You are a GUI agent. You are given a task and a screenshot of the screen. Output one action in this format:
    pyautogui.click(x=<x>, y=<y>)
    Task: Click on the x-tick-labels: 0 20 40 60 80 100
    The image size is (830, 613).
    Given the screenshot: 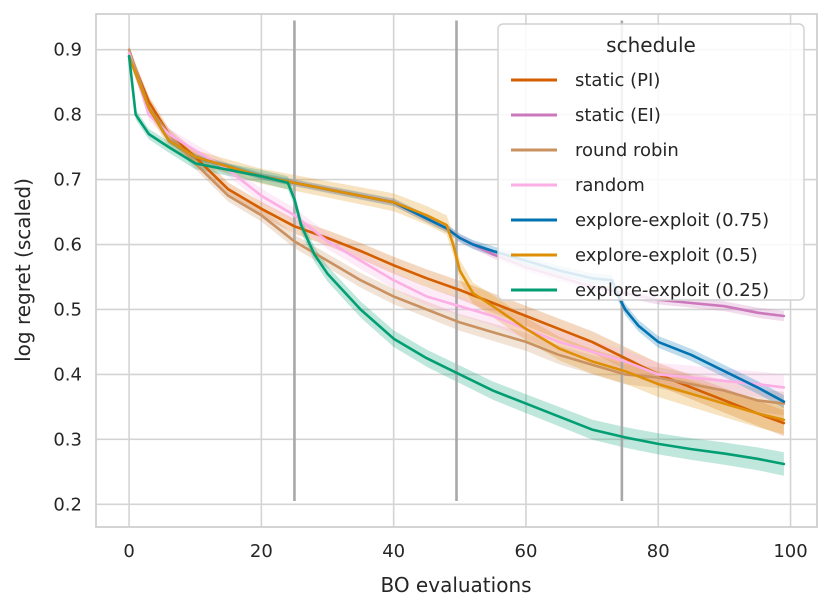 What is the action you would take?
    pyautogui.click(x=465, y=551)
    